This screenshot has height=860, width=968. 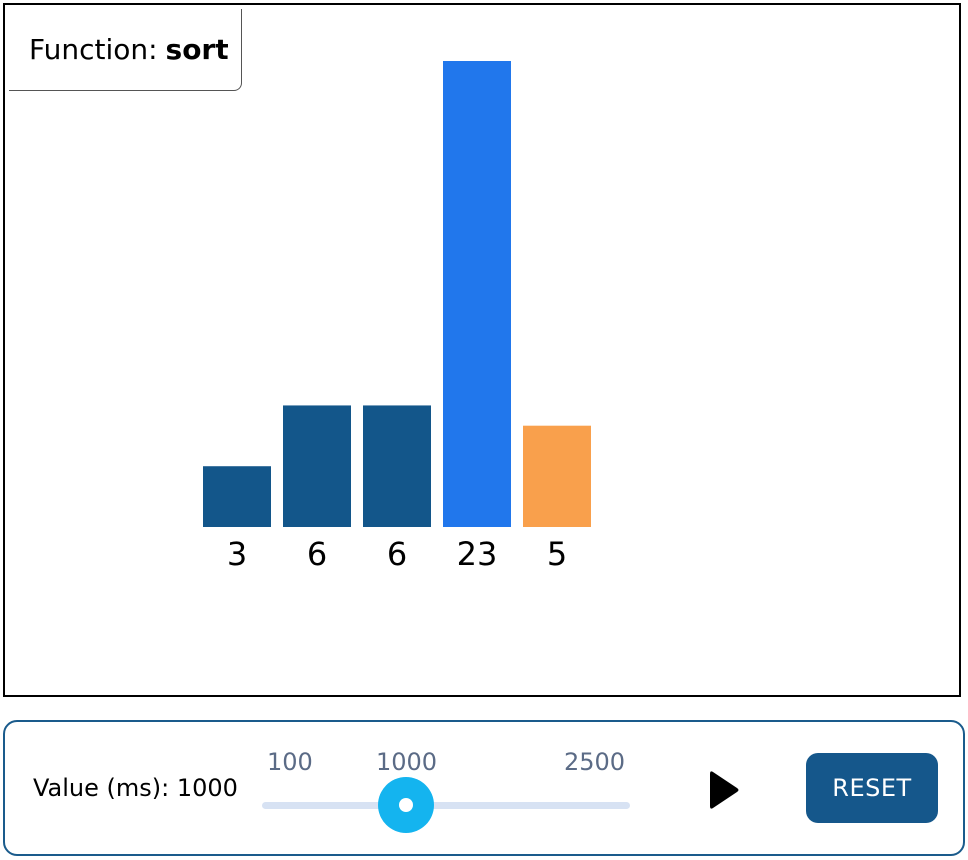 What do you see at coordinates (197, 49) in the screenshot?
I see `function-name: sort` at bounding box center [197, 49].